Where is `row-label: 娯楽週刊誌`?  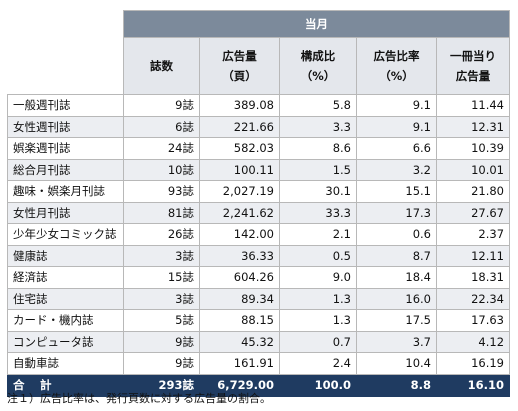 row-label: 娯楽週刊誌 is located at coordinates (65, 148).